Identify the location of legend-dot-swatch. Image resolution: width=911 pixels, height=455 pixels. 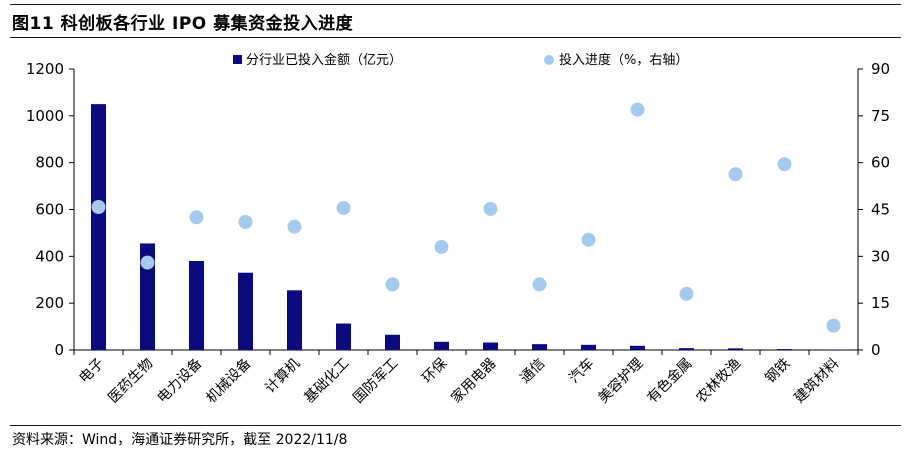
(549, 60).